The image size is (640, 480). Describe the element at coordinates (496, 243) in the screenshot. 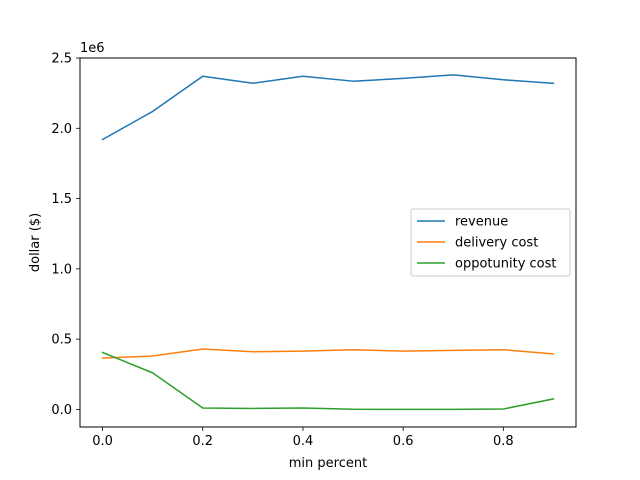

I see `legend-label-2: delivery cost` at that location.